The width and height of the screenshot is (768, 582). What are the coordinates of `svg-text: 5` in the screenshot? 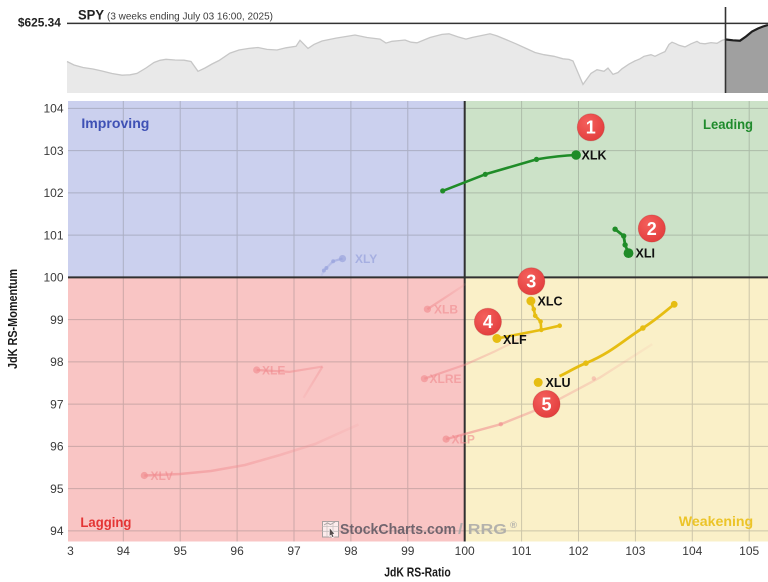 It's located at (546, 404).